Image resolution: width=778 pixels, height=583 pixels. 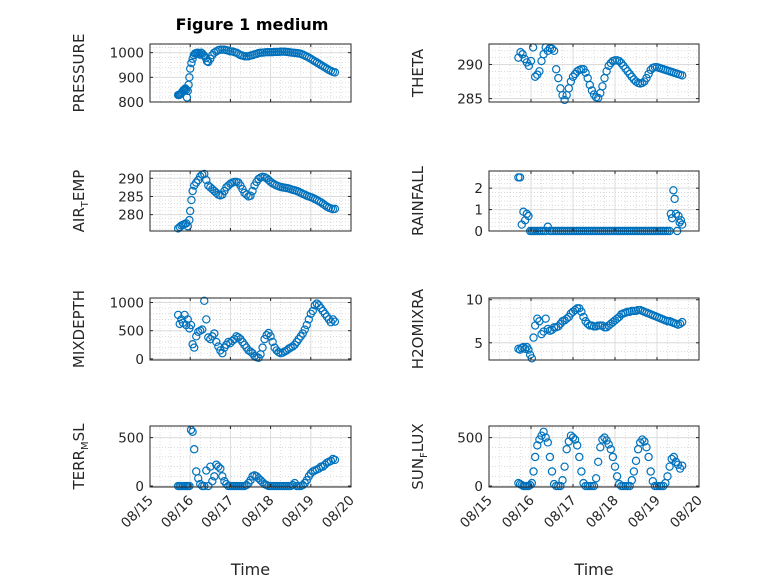 What do you see at coordinates (418, 200) in the screenshot?
I see `y-axis-label: RAINFALL` at bounding box center [418, 200].